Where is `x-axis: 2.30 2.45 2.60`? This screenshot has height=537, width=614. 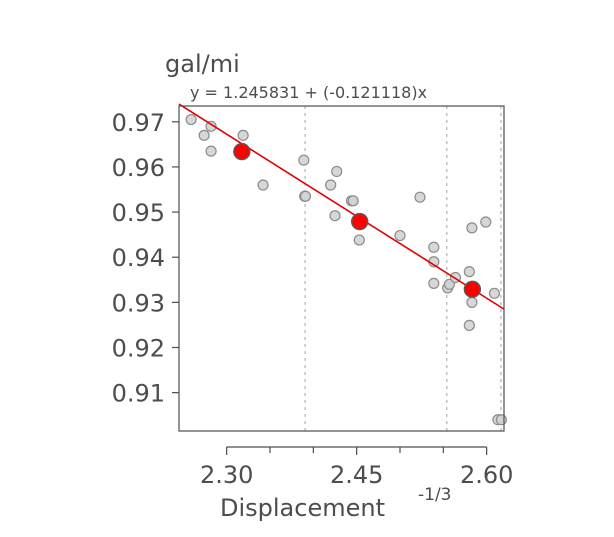
x-axis: 2.30 2.45 2.60 is located at coordinates (356, 467).